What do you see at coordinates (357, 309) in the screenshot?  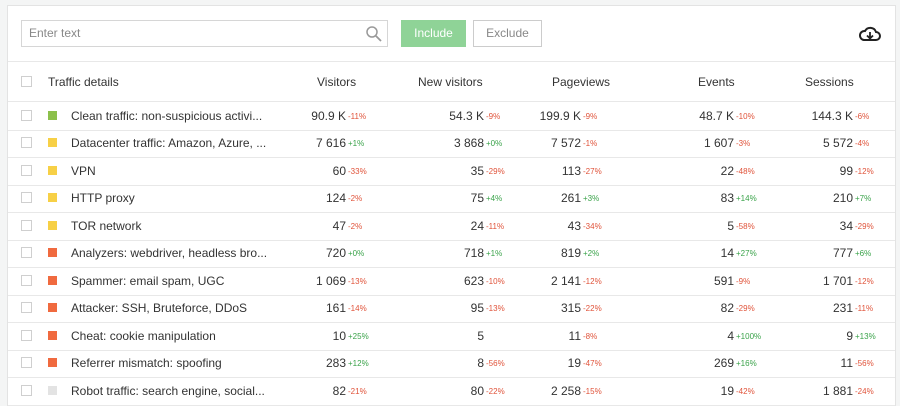 I see `cell-change: -14%` at bounding box center [357, 309].